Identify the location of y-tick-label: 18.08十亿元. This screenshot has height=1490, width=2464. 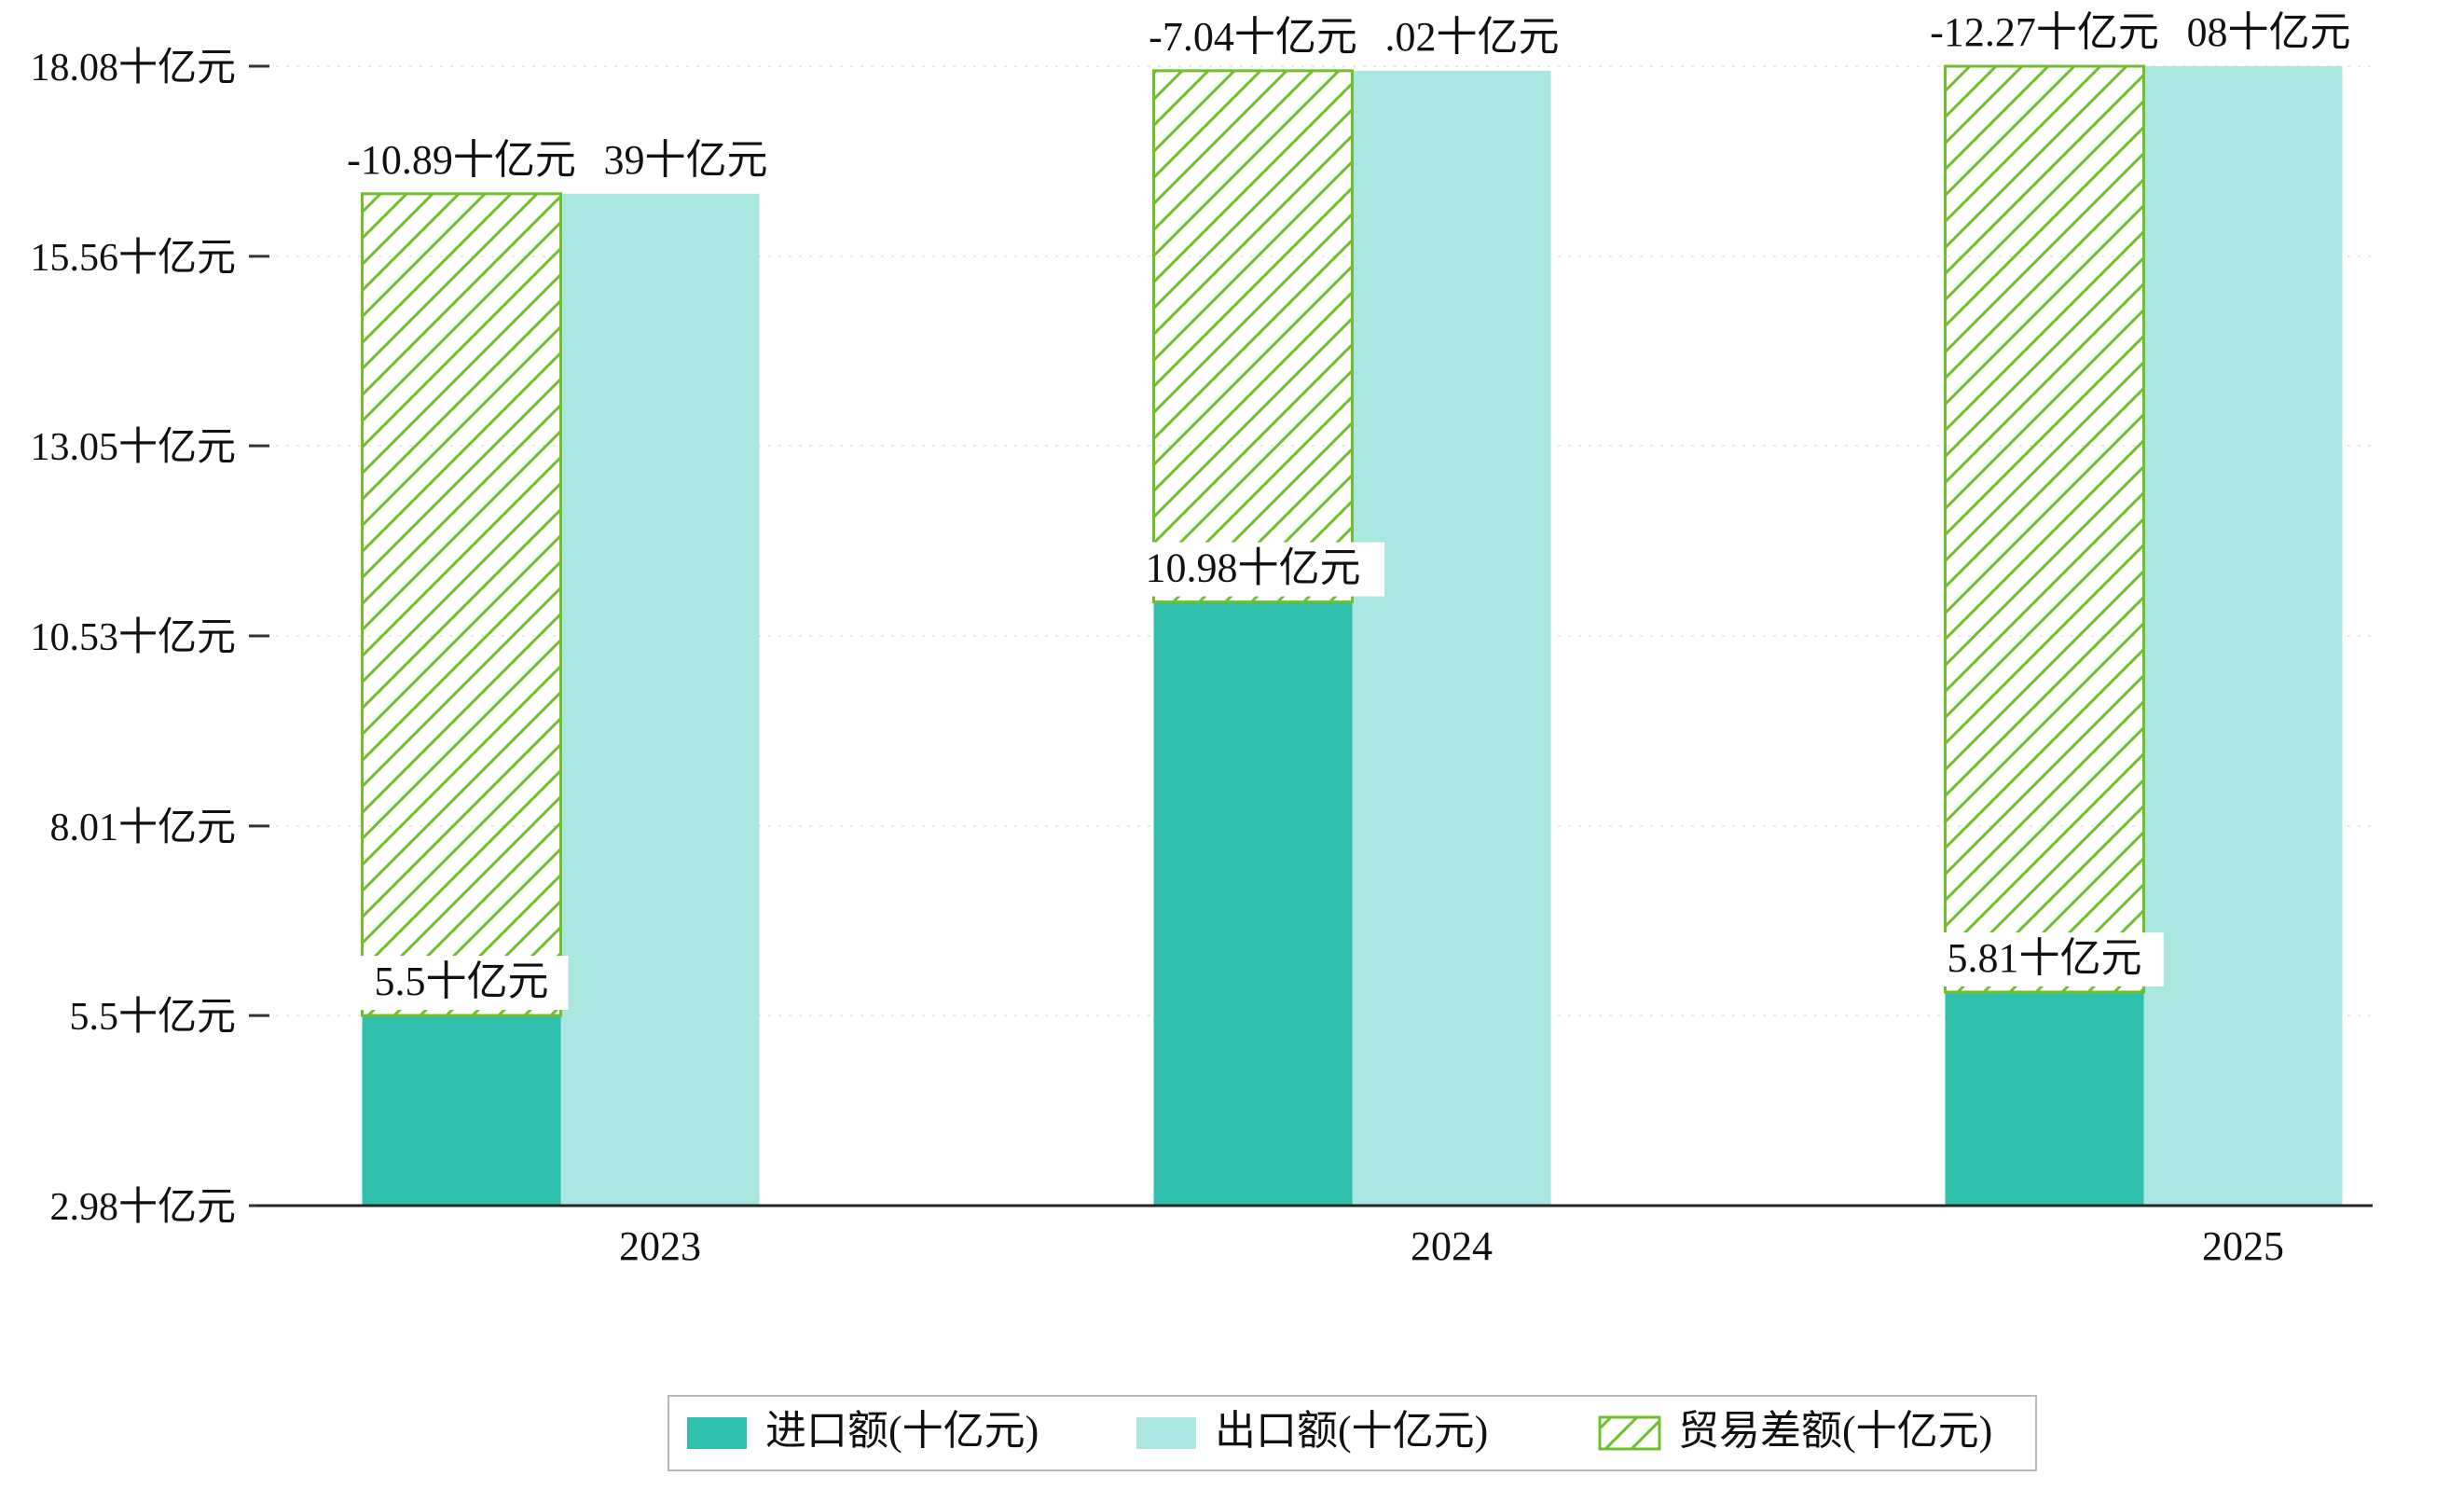
(133, 68).